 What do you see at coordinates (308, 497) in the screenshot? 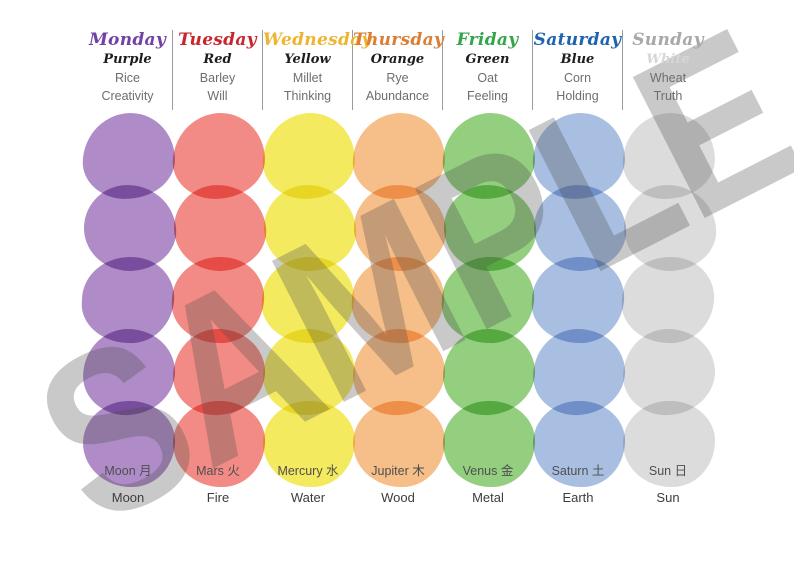
I see `element-label: Water` at bounding box center [308, 497].